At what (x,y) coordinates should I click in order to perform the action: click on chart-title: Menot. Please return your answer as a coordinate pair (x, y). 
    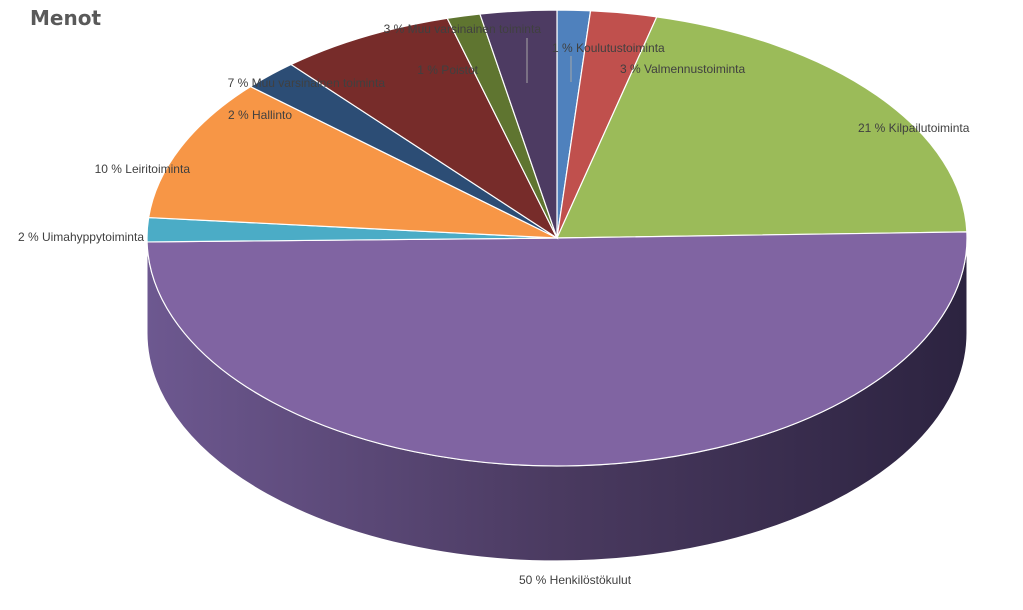
    Looking at the image, I should click on (66, 18).